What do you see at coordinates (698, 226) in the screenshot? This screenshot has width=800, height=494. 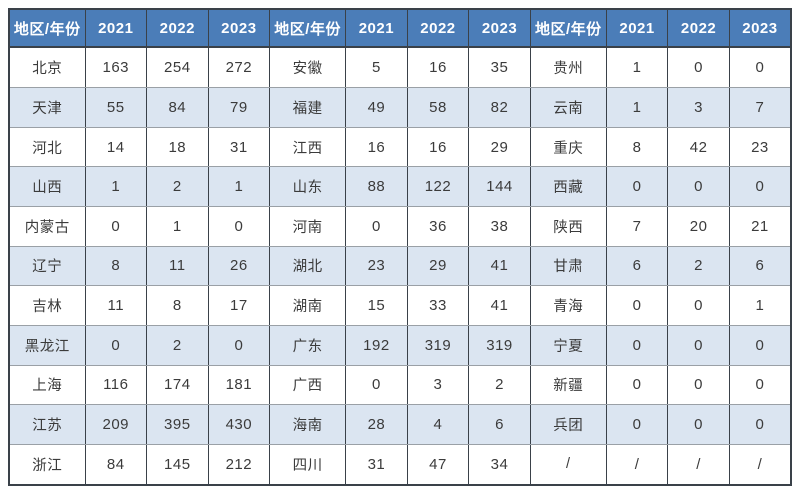 I see `value-cell: 20` at bounding box center [698, 226].